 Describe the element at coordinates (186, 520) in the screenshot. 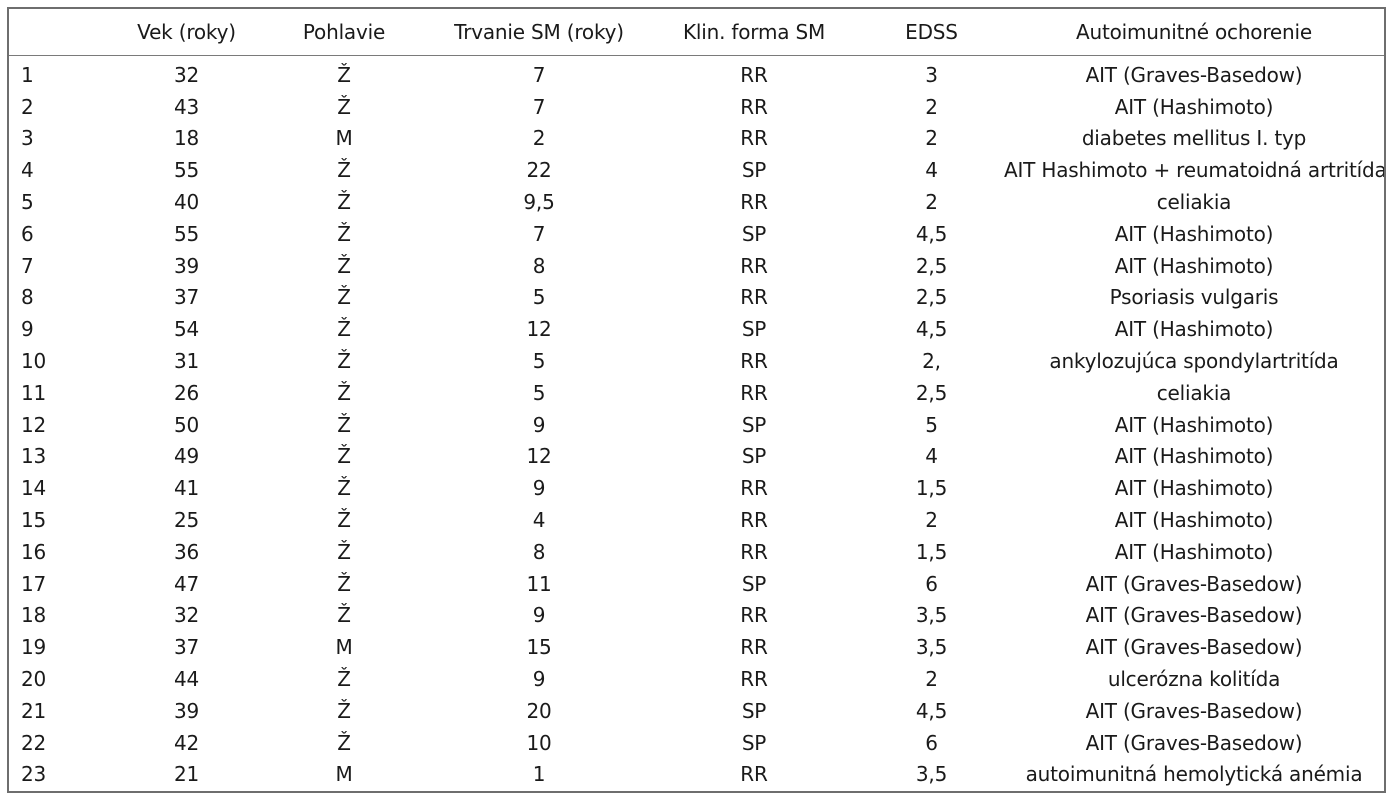

I see `cell-age: 25` at that location.